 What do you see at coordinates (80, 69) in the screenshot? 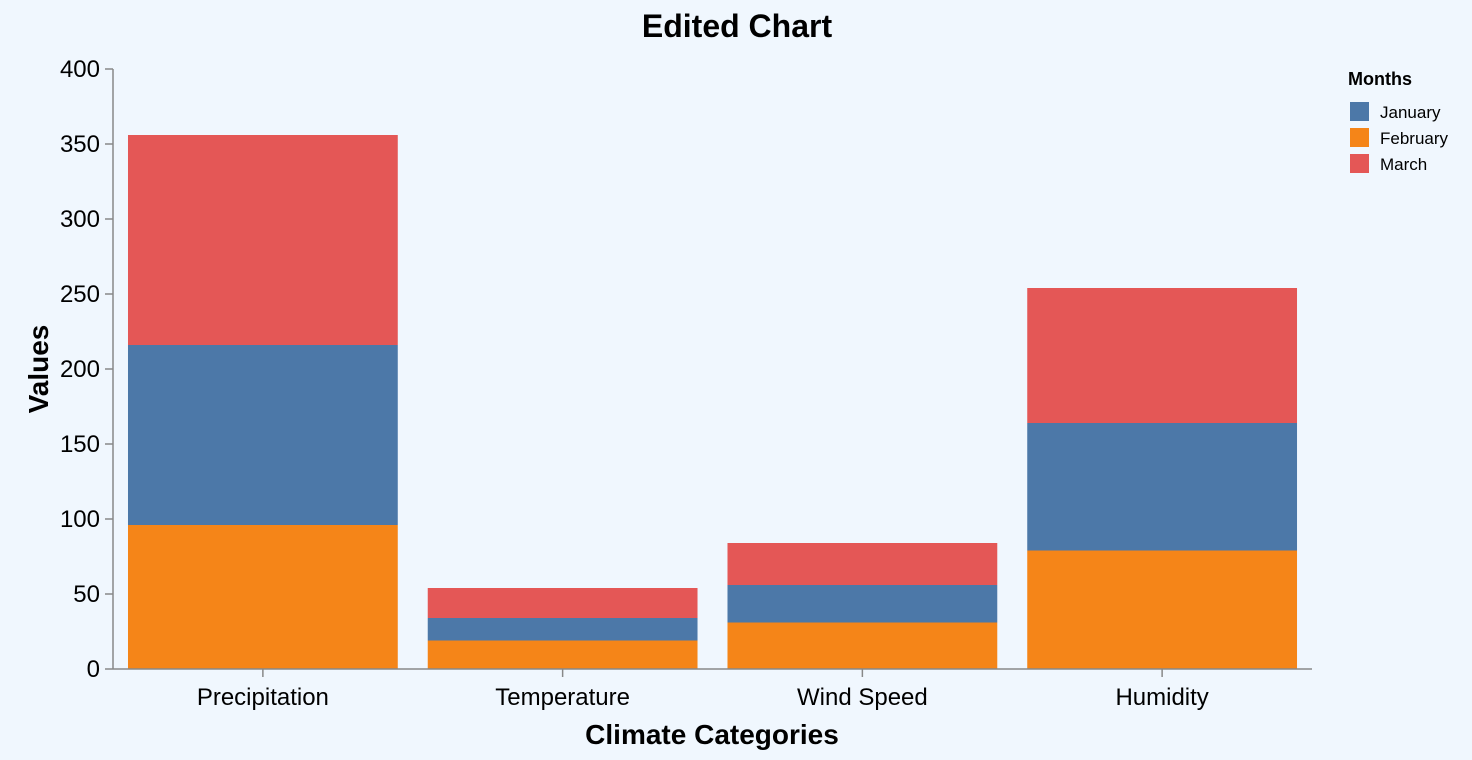
I see `y-tick-label: 400` at bounding box center [80, 69].